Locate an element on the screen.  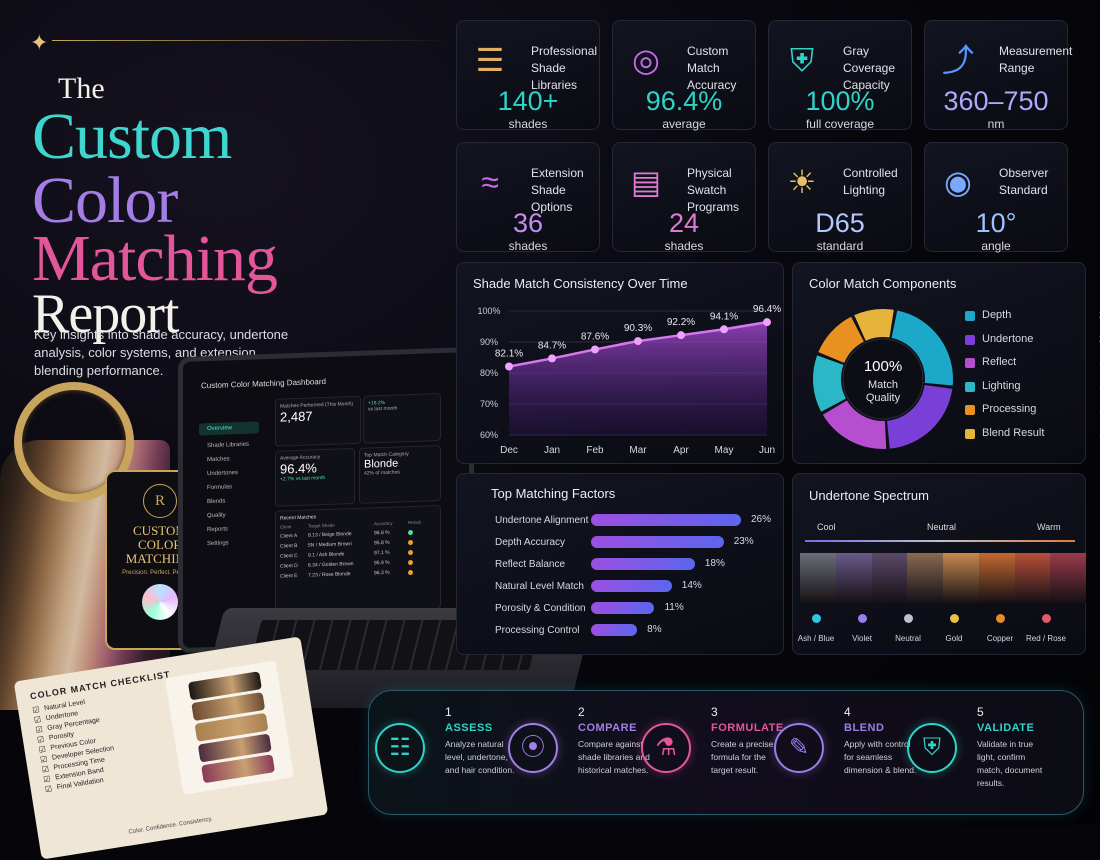
tablet-recent-row: Client D 6.34 / Golden Brown 95.9 % is located at coordinates (358, 564).